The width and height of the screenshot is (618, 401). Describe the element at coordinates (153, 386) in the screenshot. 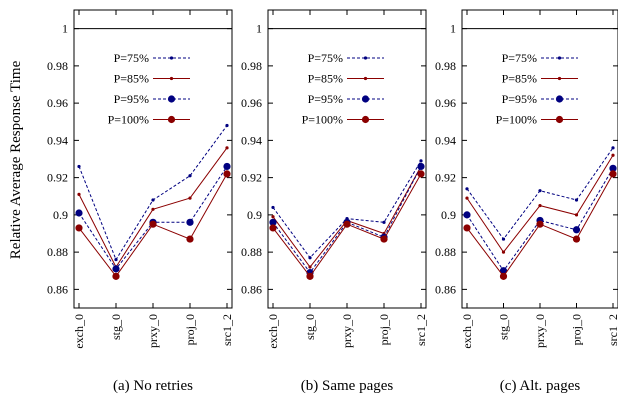

I see `panel-caption: (a) No retries` at that location.